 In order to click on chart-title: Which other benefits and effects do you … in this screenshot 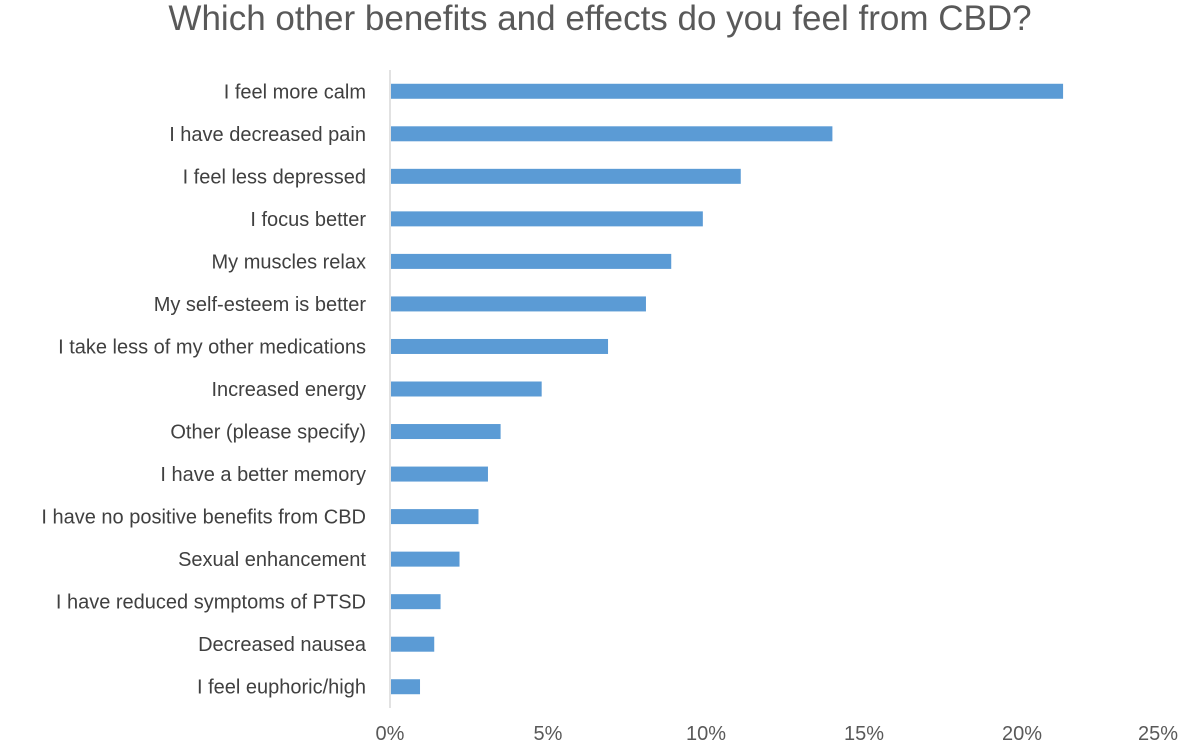, I will do `click(599, 19)`.